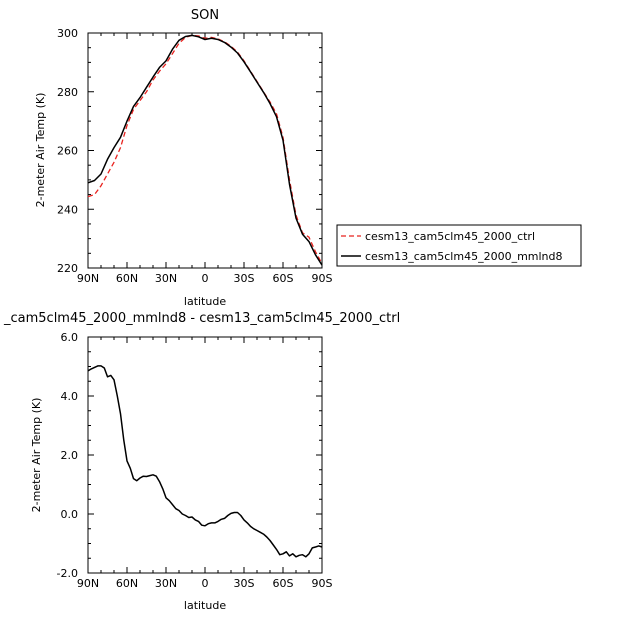  Describe the element at coordinates (88, 278) in the screenshot. I see `top-chart-x-tick-label: 90N` at that location.